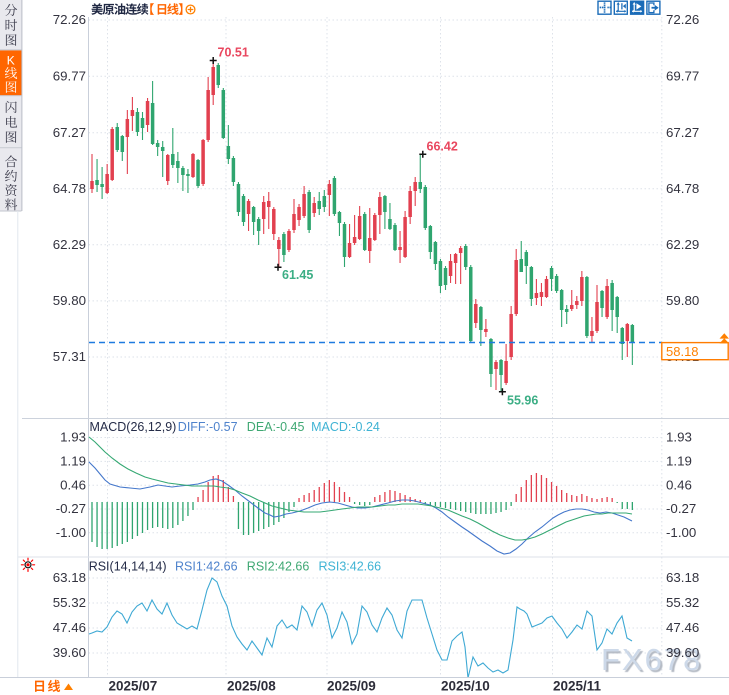  Describe the element at coordinates (69, 356) in the screenshot. I see `svg-text: 57.31` at that location.